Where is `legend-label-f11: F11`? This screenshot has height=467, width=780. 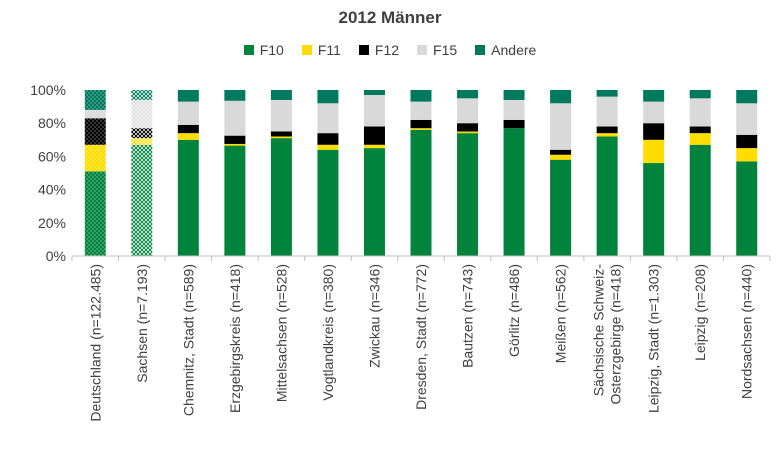
legend-label-f11: F11 is located at coordinates (329, 50).